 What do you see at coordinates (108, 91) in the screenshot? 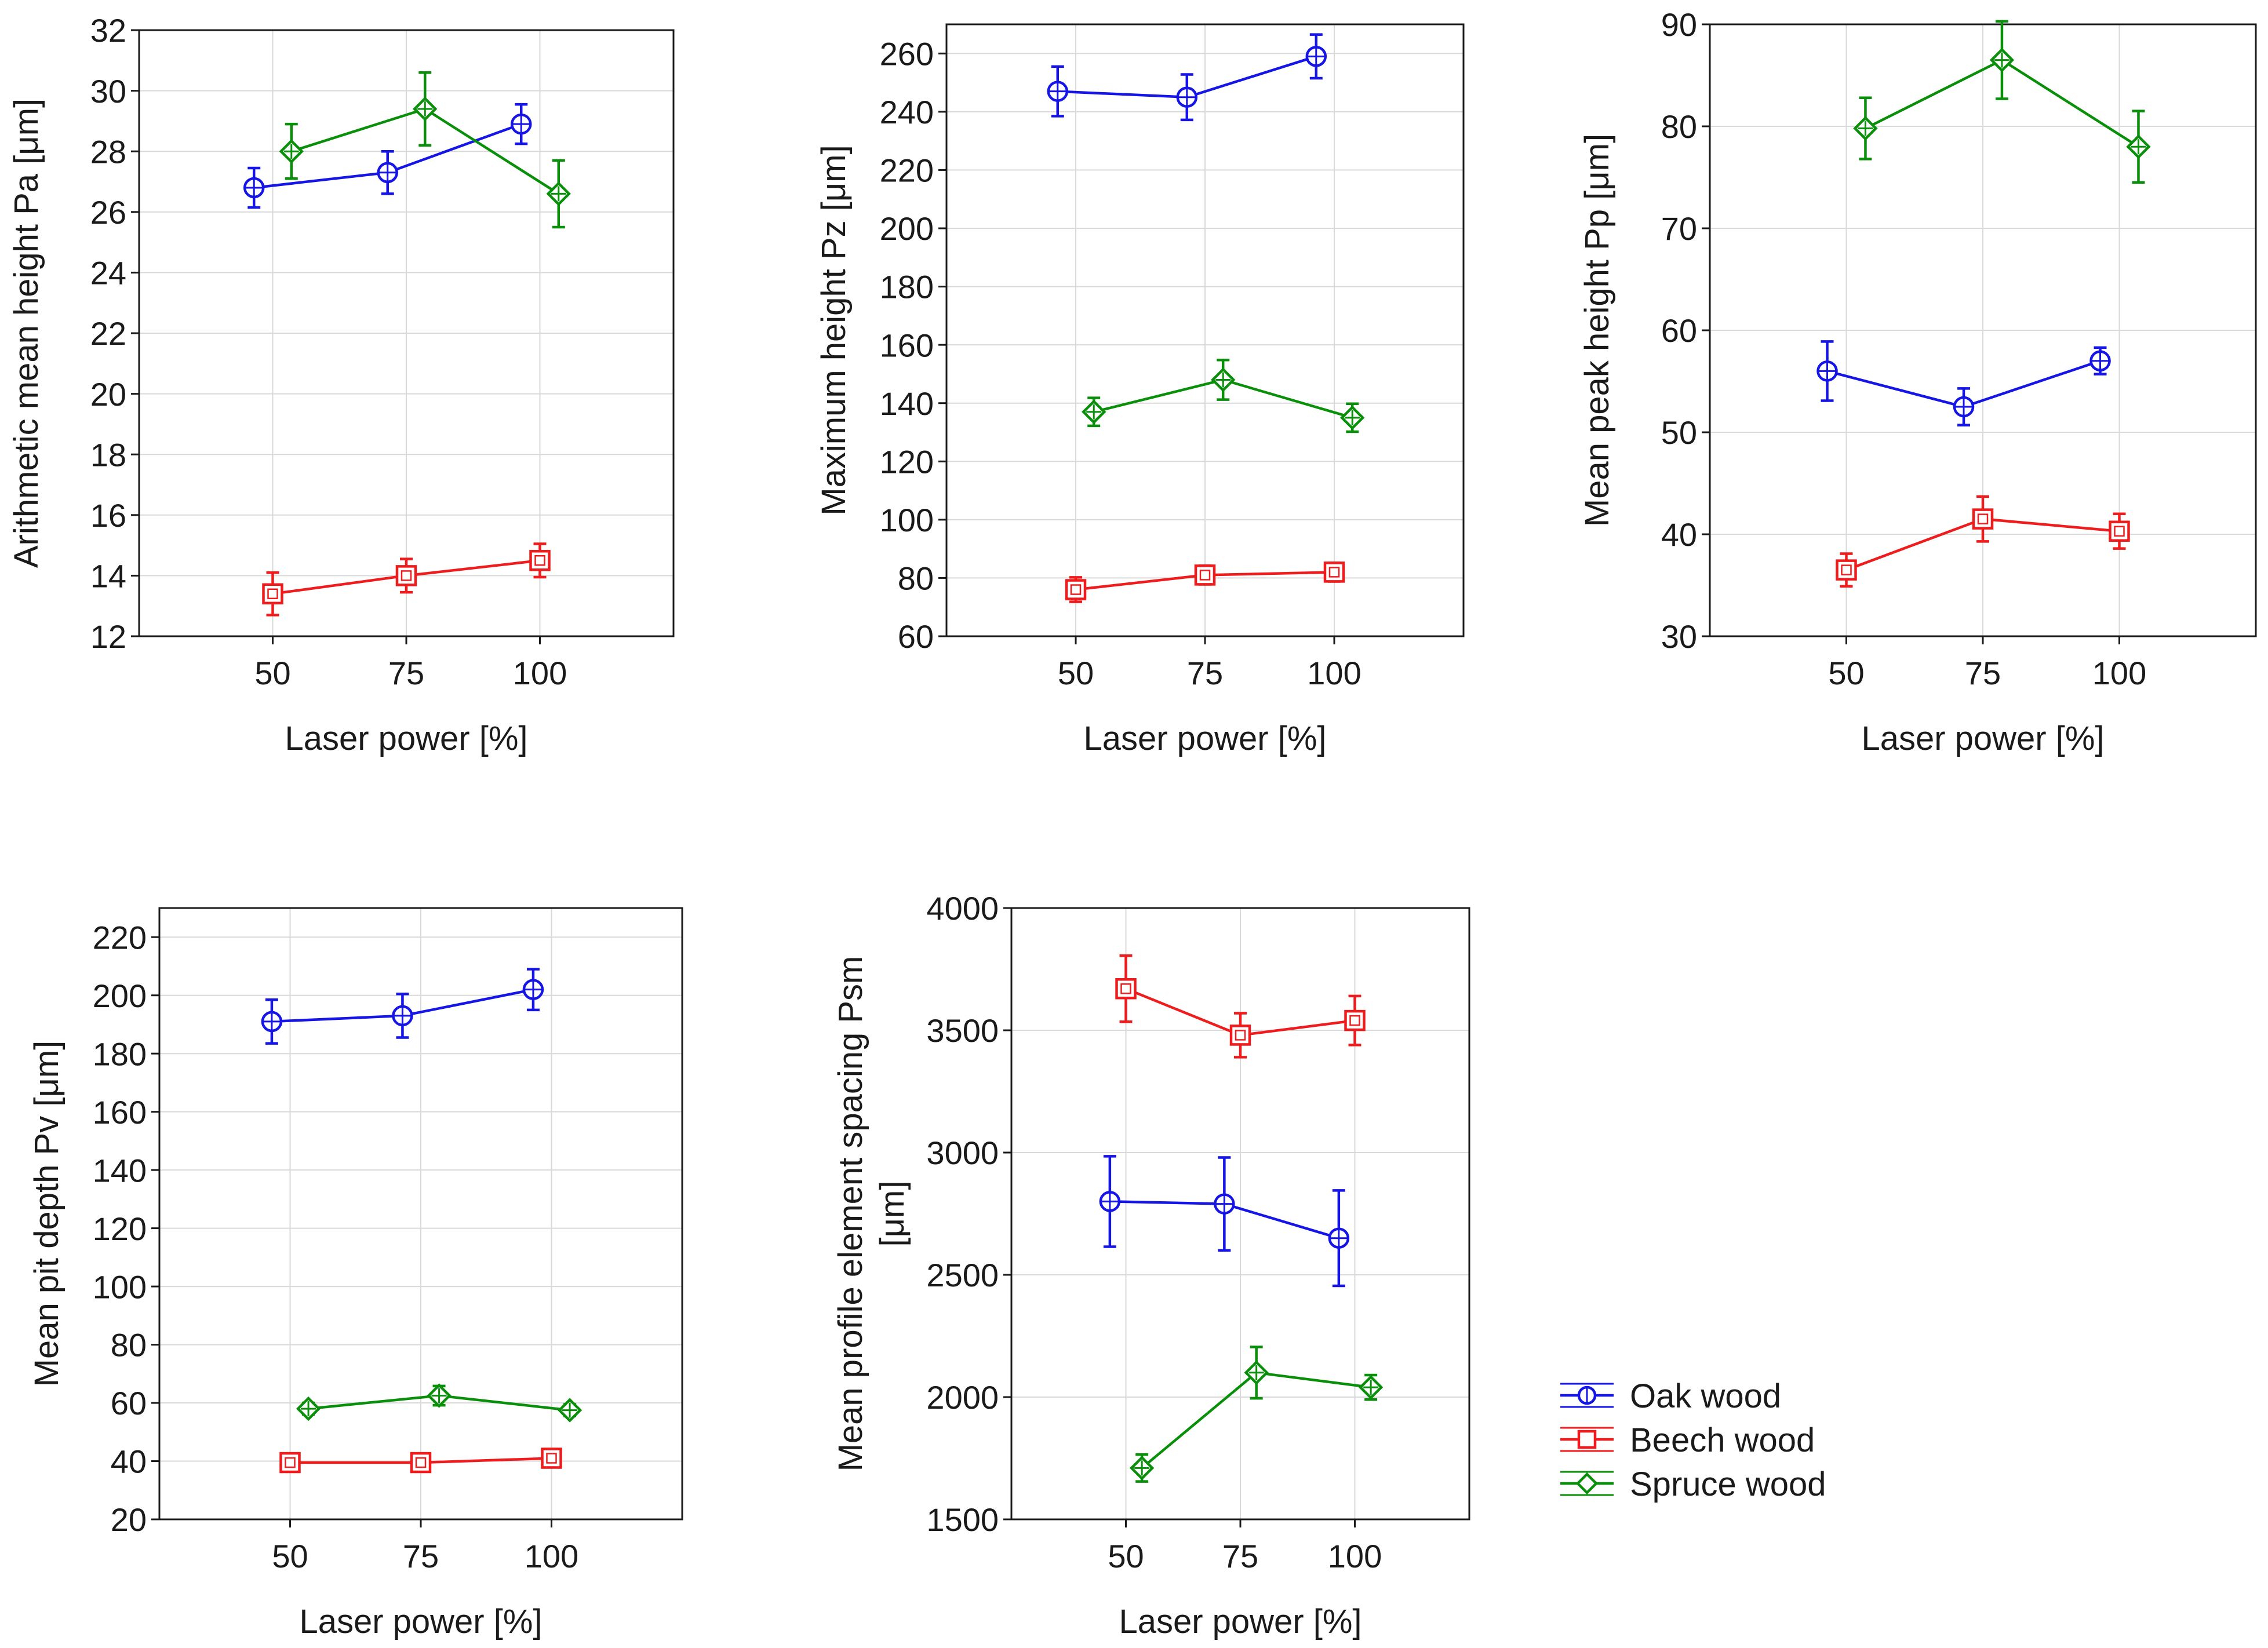
I see `y-tick-label: 30` at bounding box center [108, 91].